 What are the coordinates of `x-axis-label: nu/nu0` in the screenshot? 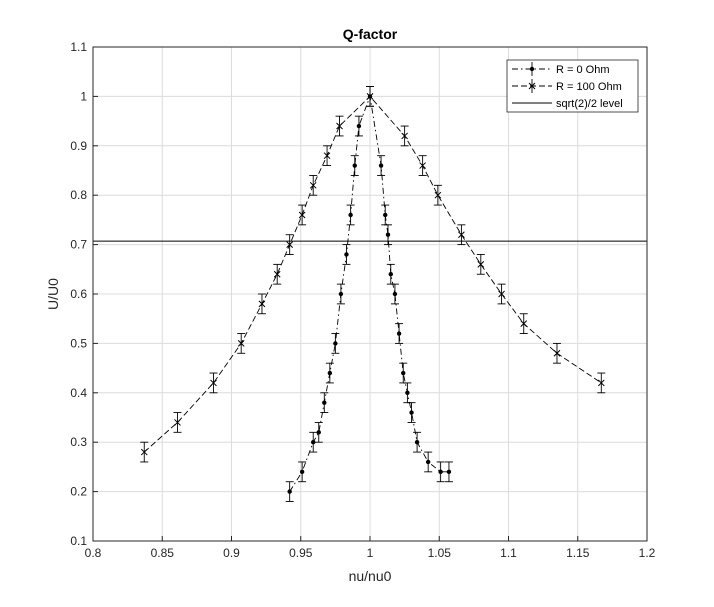 It's located at (370, 576).